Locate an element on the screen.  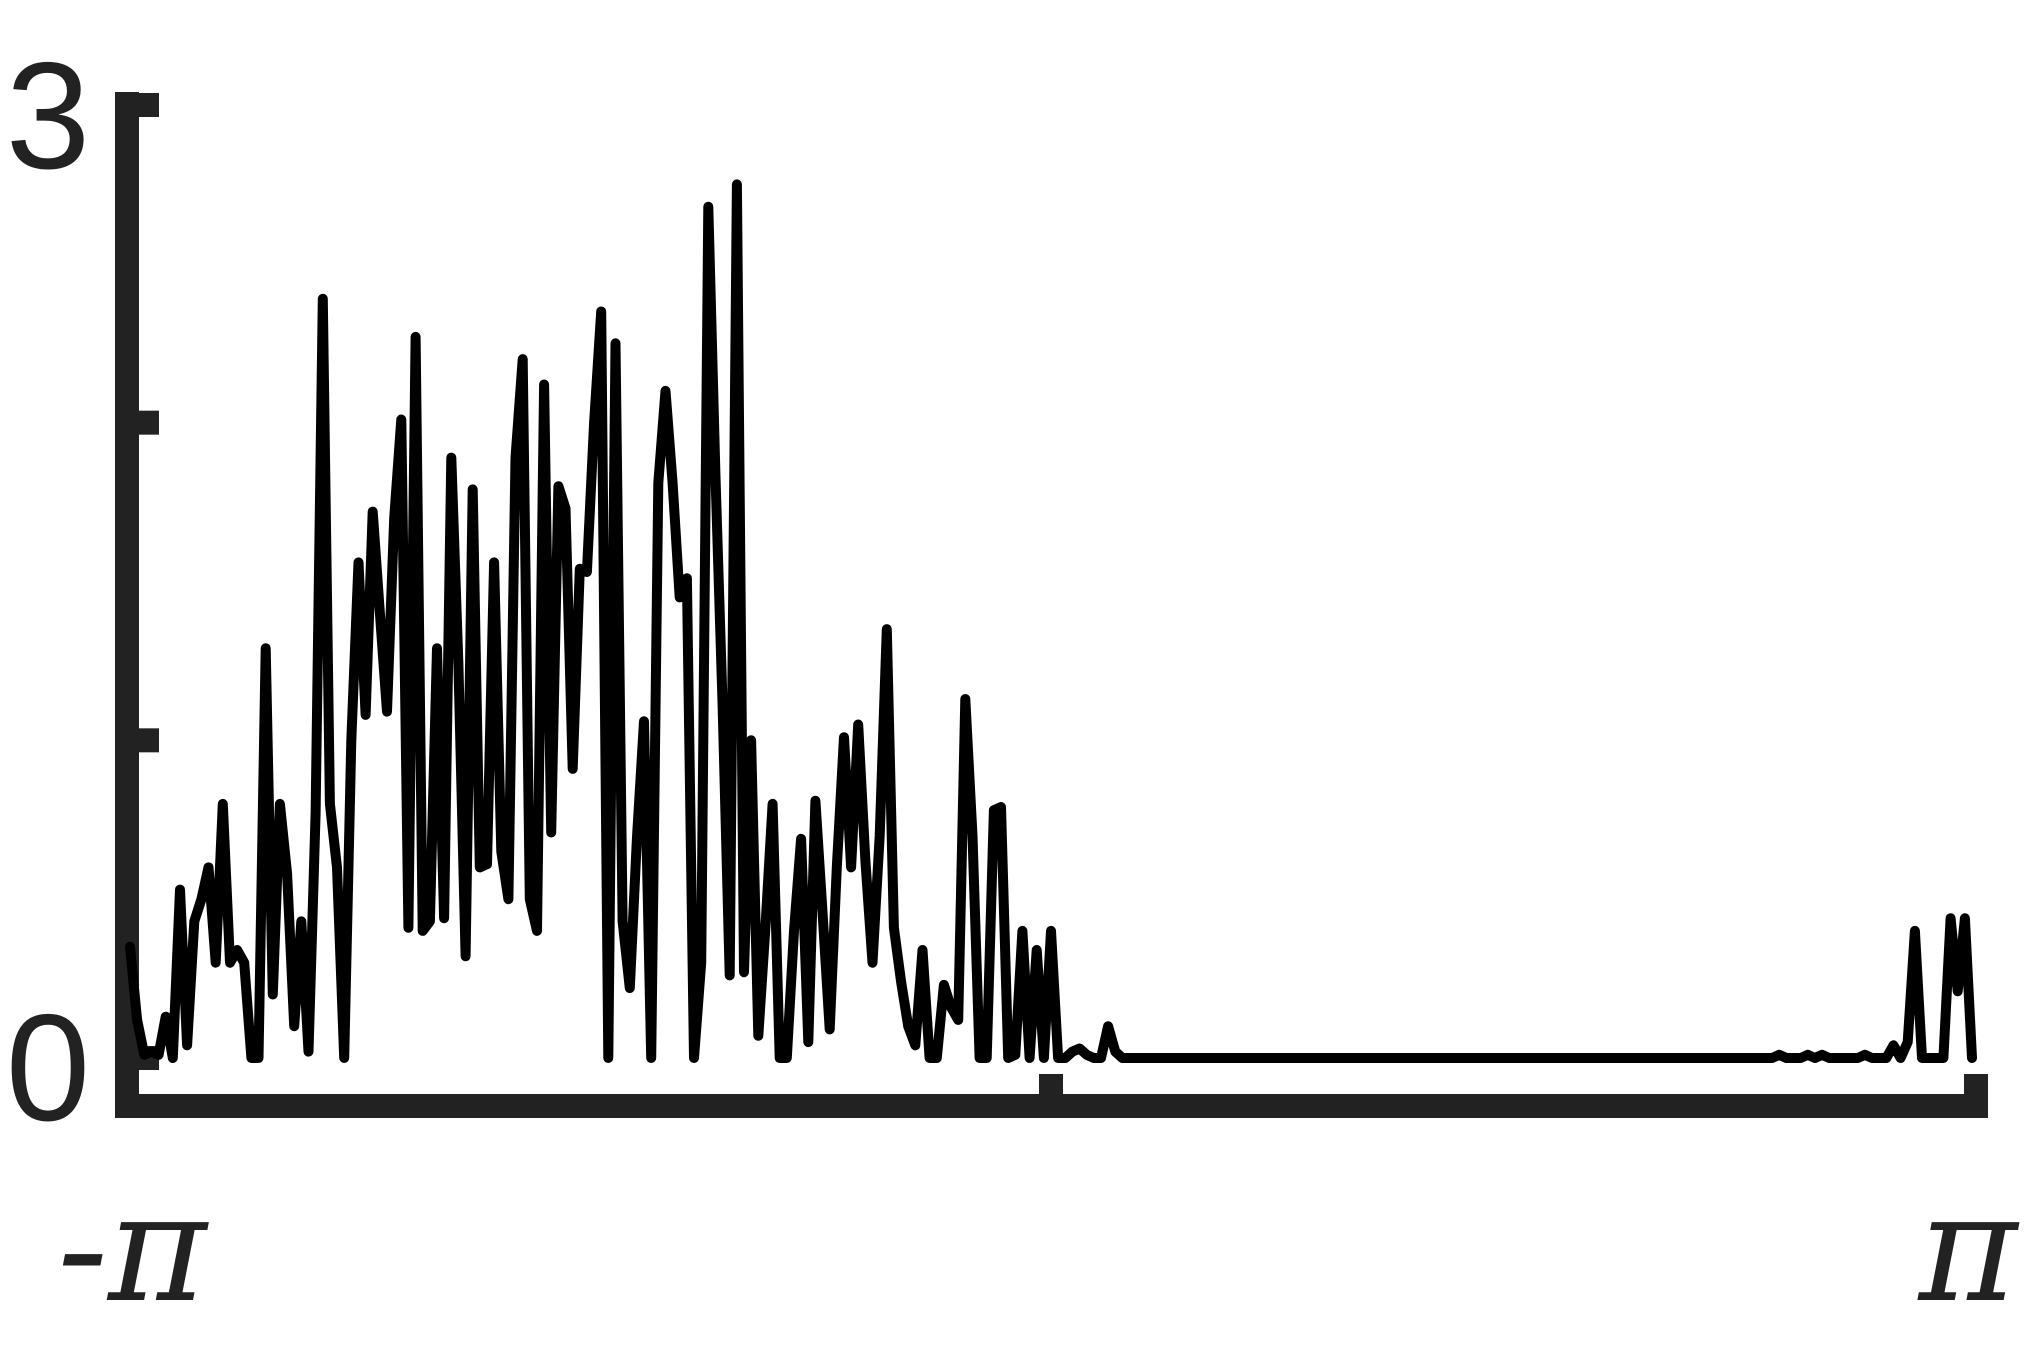
y-tick-label-0: 0 is located at coordinates (48, 1068).